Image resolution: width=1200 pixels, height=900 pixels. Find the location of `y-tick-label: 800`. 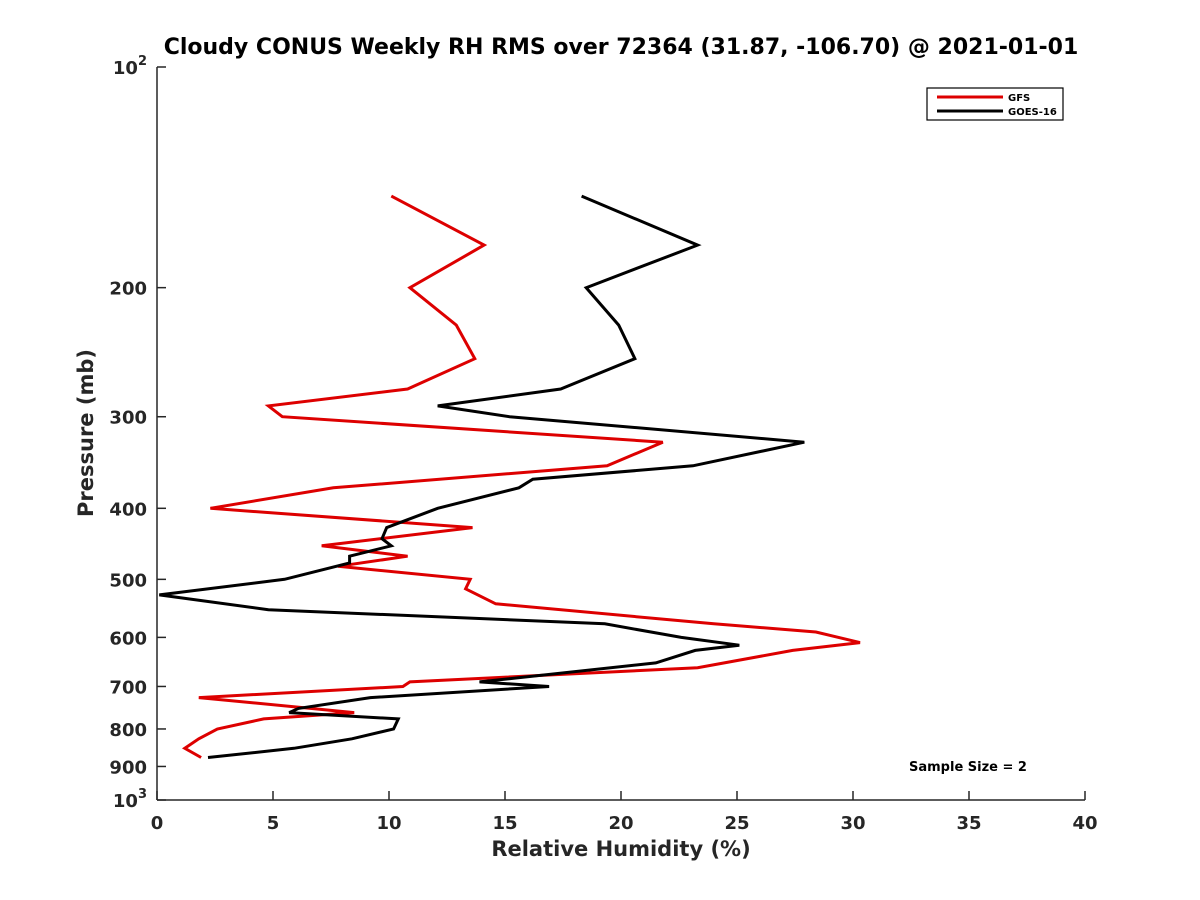

y-tick-label: 800 is located at coordinates (128, 730).